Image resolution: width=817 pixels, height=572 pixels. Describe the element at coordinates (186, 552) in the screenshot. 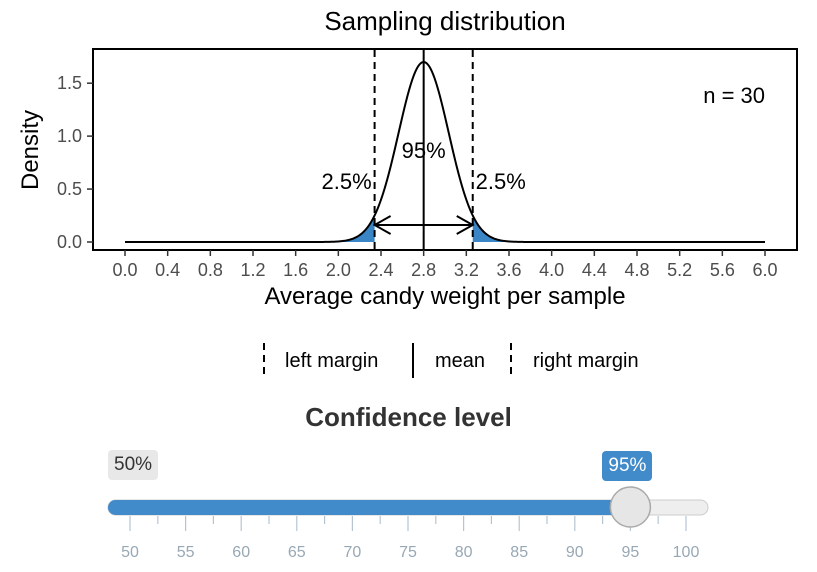

I see `slider-tick-label: 55` at that location.